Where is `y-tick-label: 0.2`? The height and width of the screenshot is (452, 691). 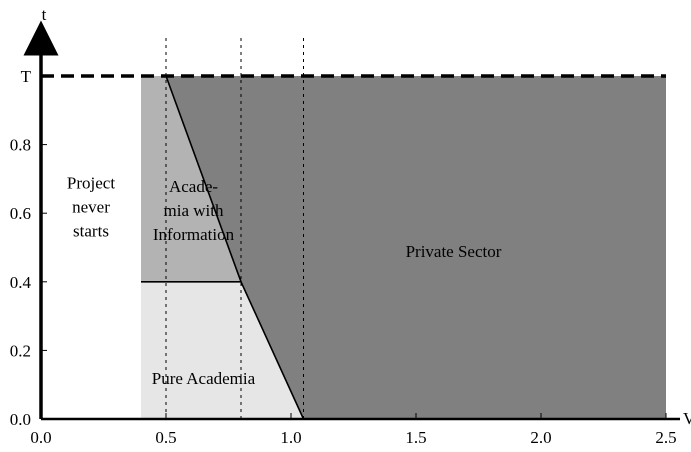
y-tick-label: 0.2 is located at coordinates (20, 350).